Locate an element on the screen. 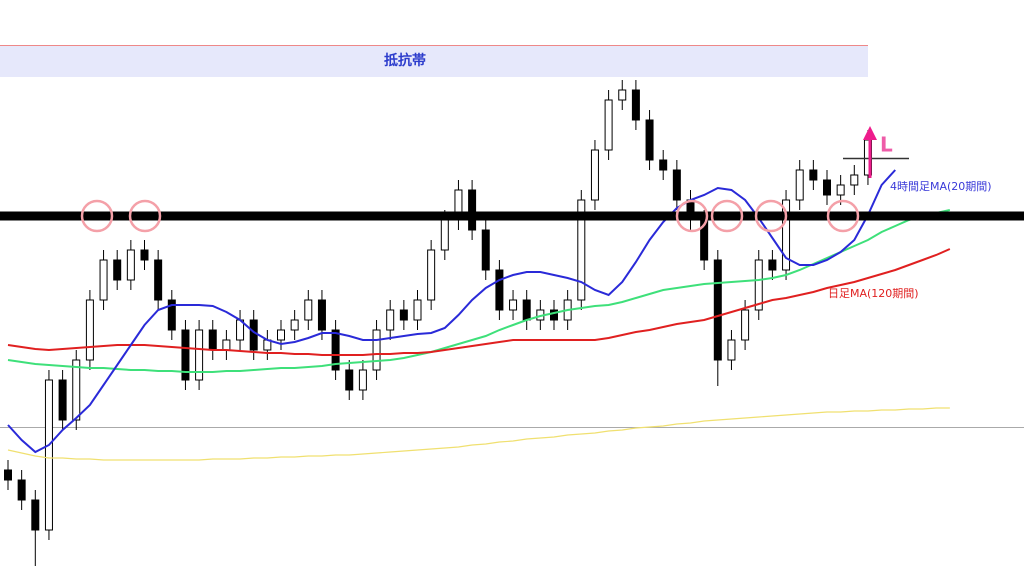 Image resolution: width=1024 pixels, height=576 pixels. band-label: 抵抗帯 is located at coordinates (405, 60).